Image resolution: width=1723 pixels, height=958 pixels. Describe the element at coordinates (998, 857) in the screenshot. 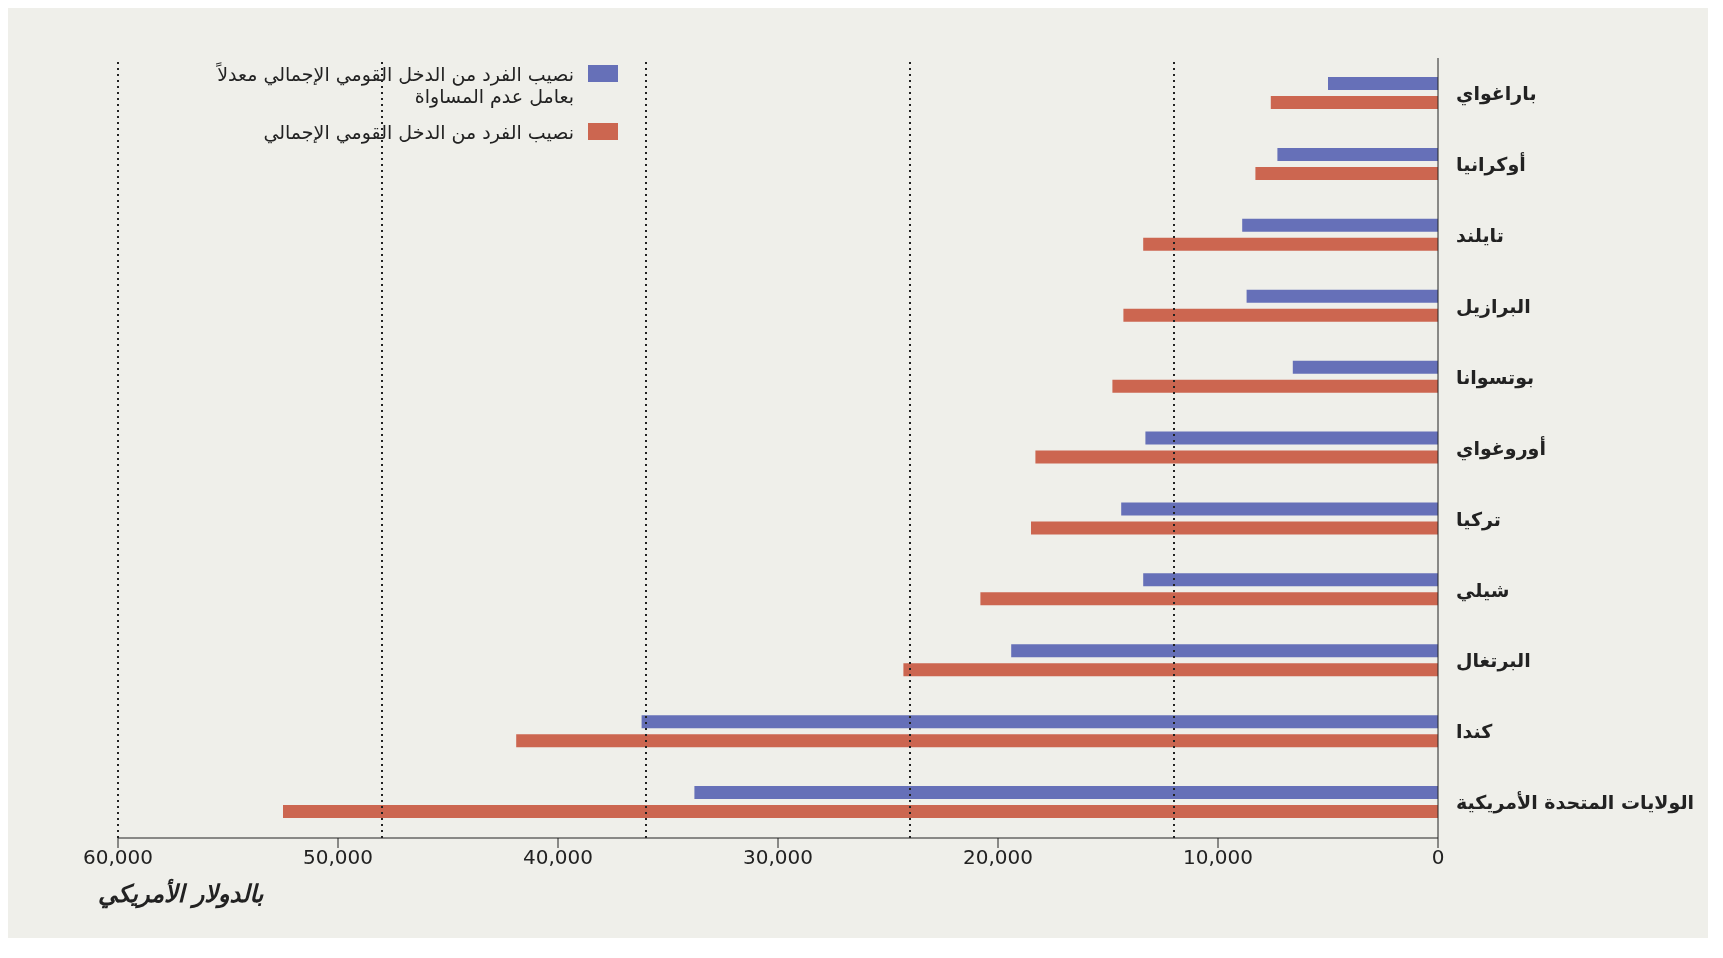

I see `x-tick-label: 20,000` at that location.